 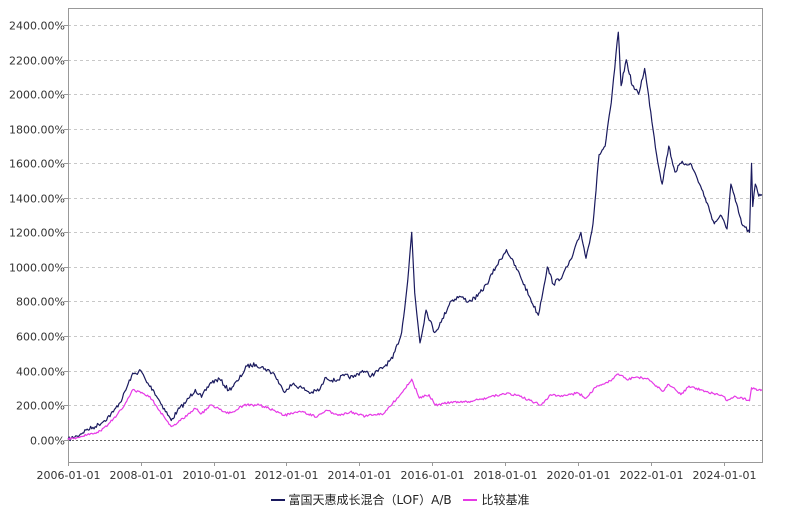 I want to click on legend-item-fund: 富国天惠成长混合（LOF）A/B, so click(x=361, y=499).